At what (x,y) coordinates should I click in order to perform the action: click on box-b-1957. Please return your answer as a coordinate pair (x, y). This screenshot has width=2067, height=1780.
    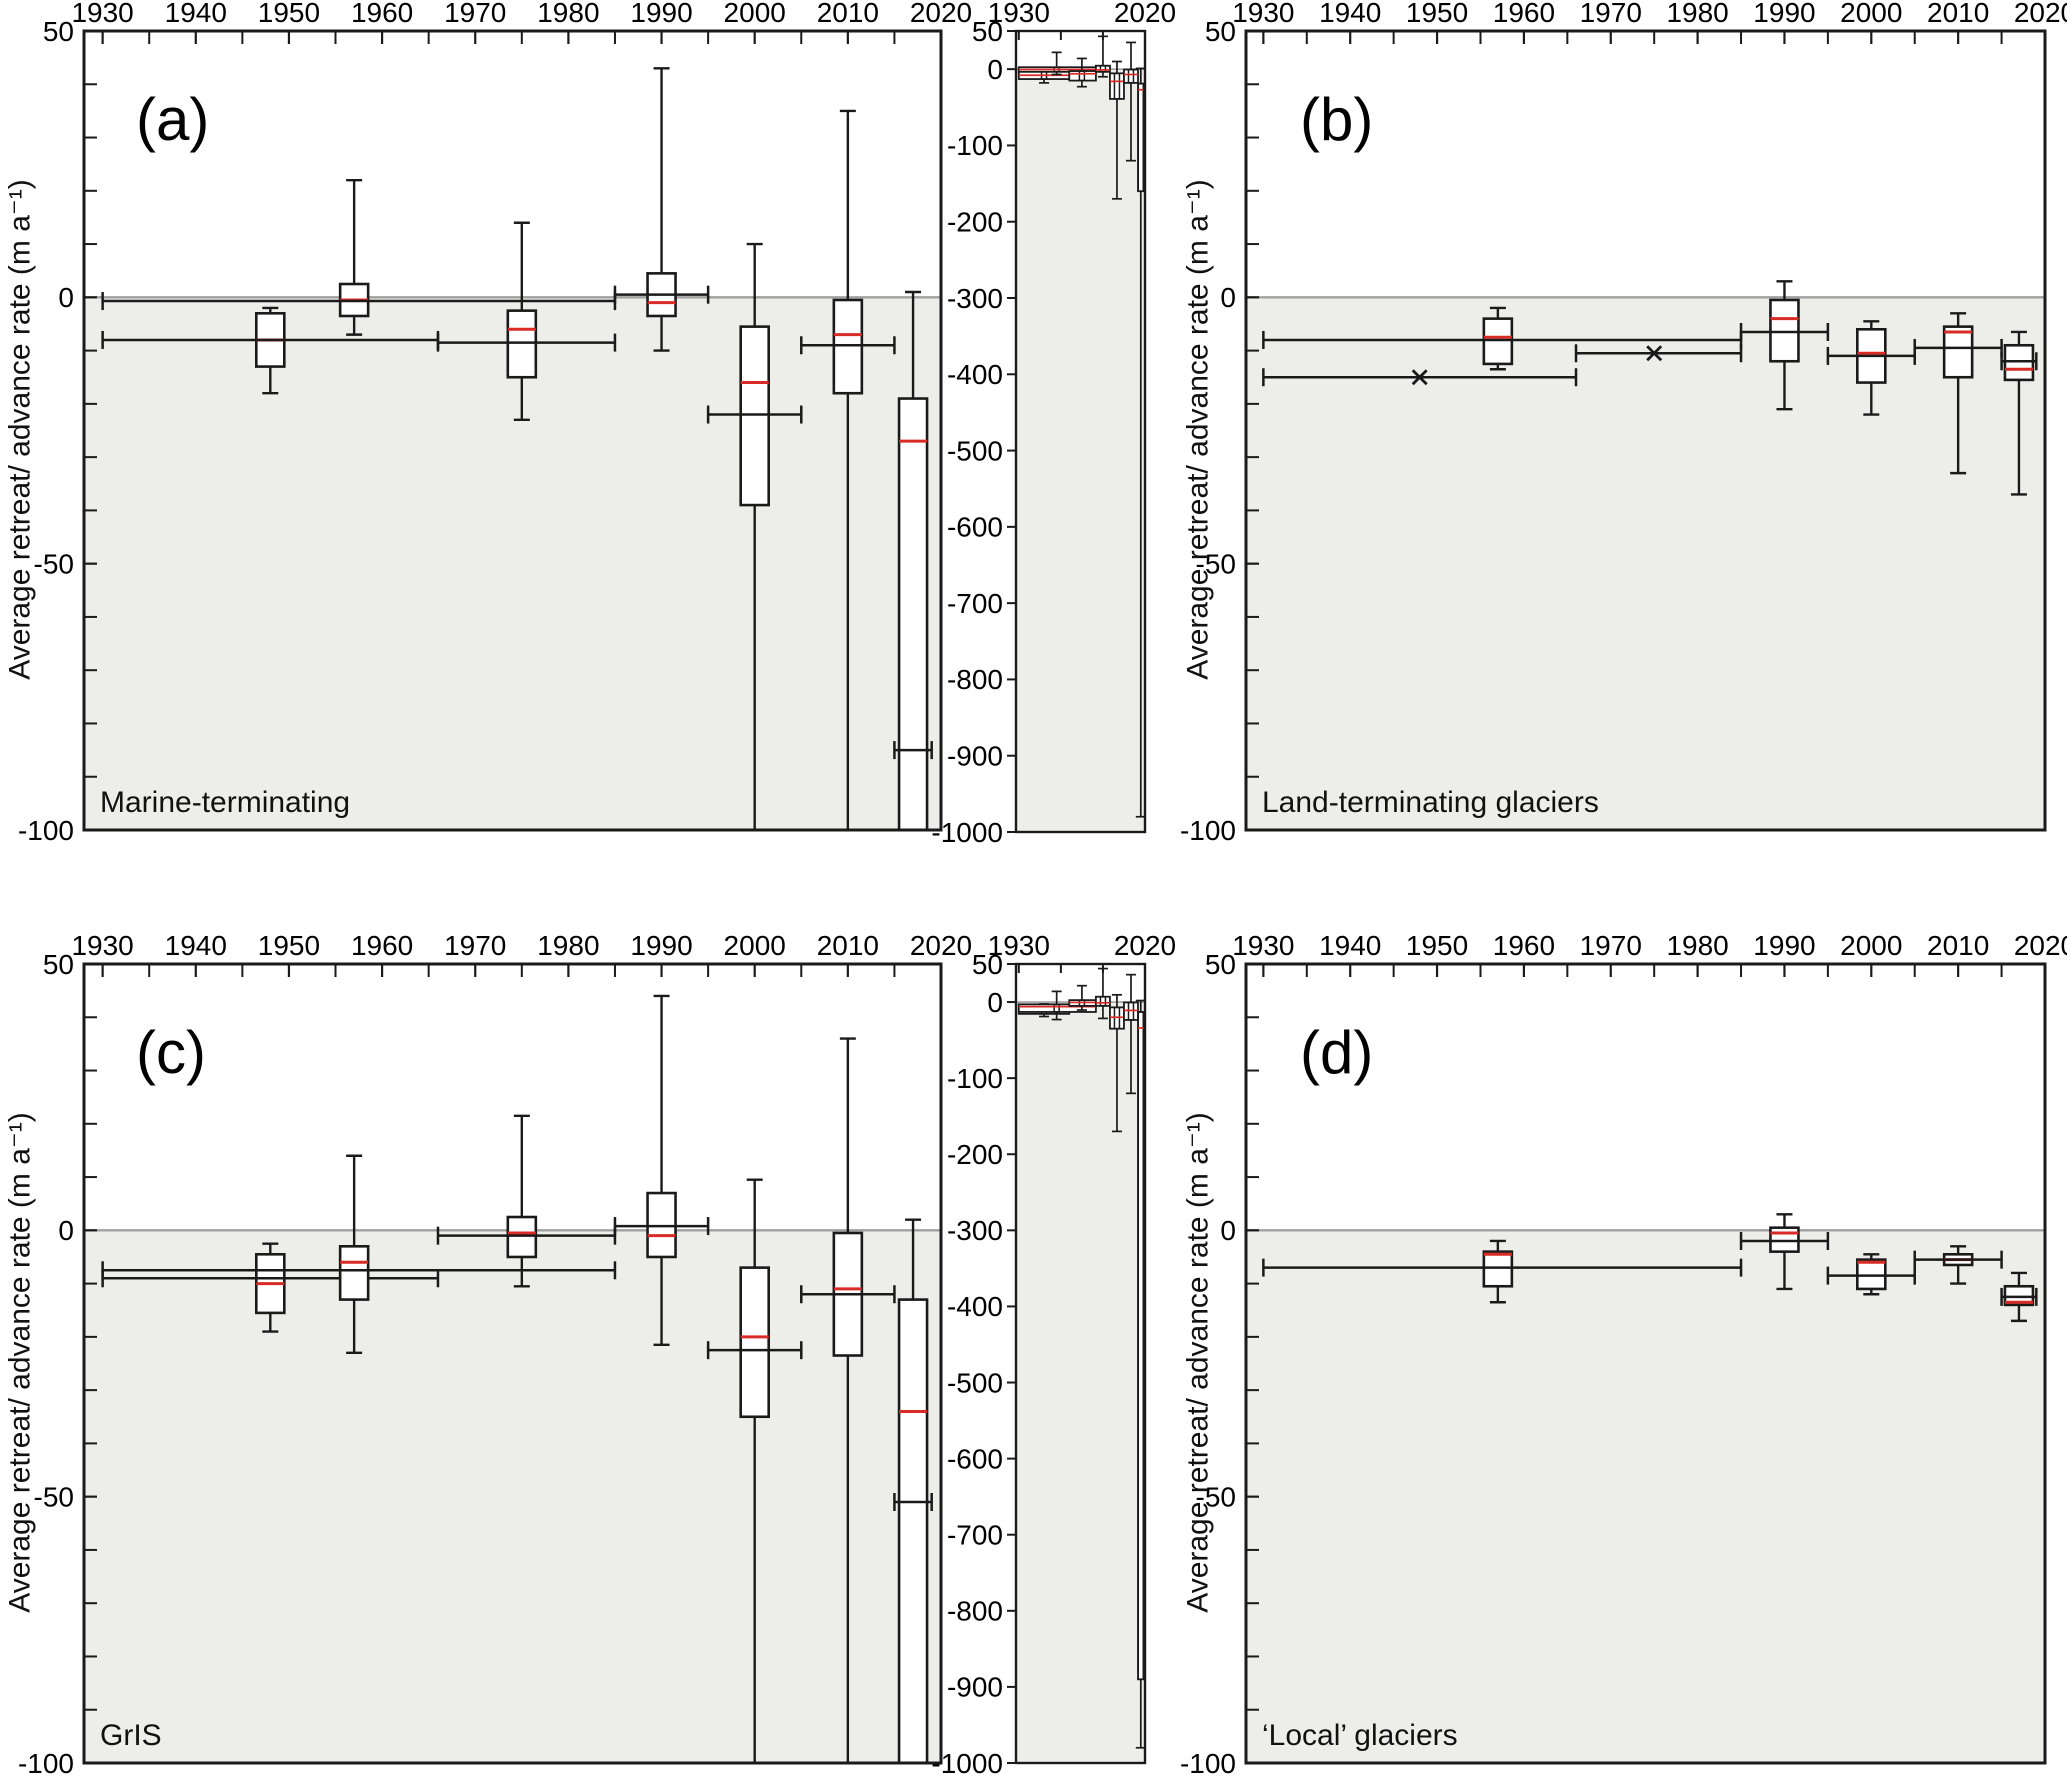
    Looking at the image, I should click on (1502, 338).